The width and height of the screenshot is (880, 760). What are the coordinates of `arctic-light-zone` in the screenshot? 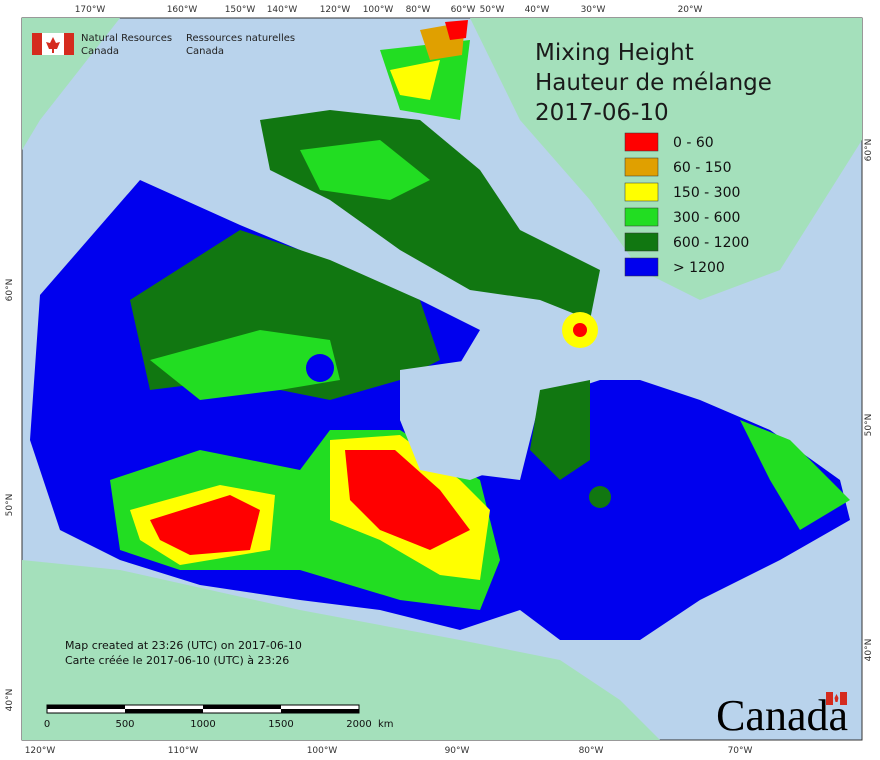 It's located at (365, 170).